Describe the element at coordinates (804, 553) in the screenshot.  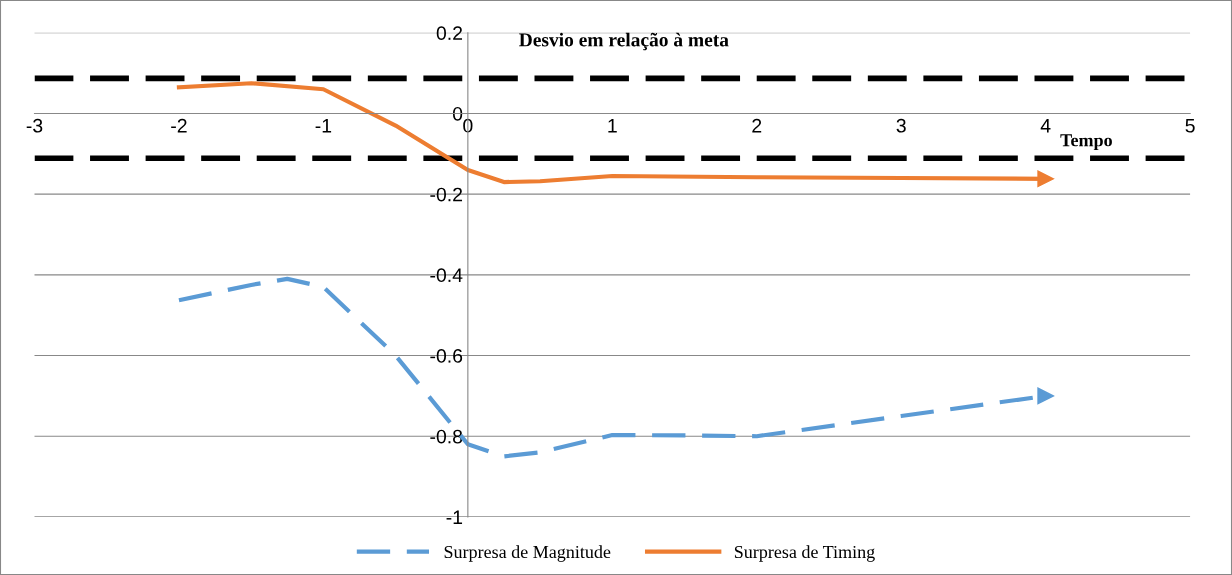
I see `legend-label: Surpresa de Timing` at that location.